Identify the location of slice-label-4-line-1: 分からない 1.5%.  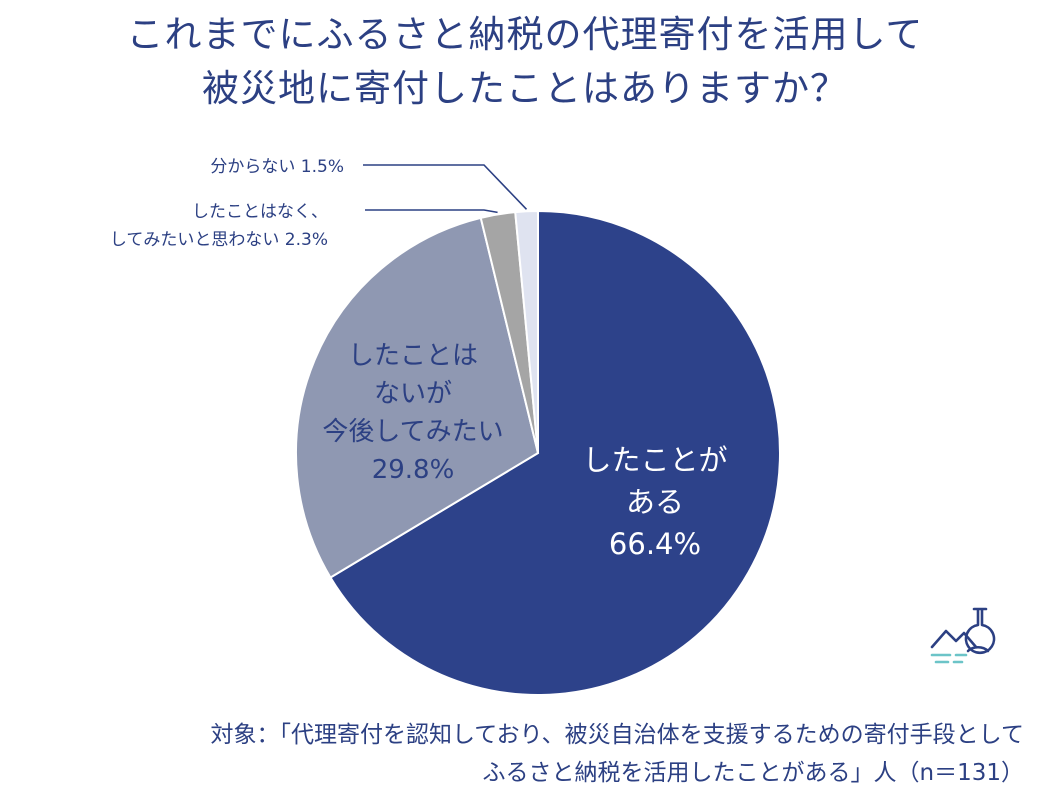
(277, 167).